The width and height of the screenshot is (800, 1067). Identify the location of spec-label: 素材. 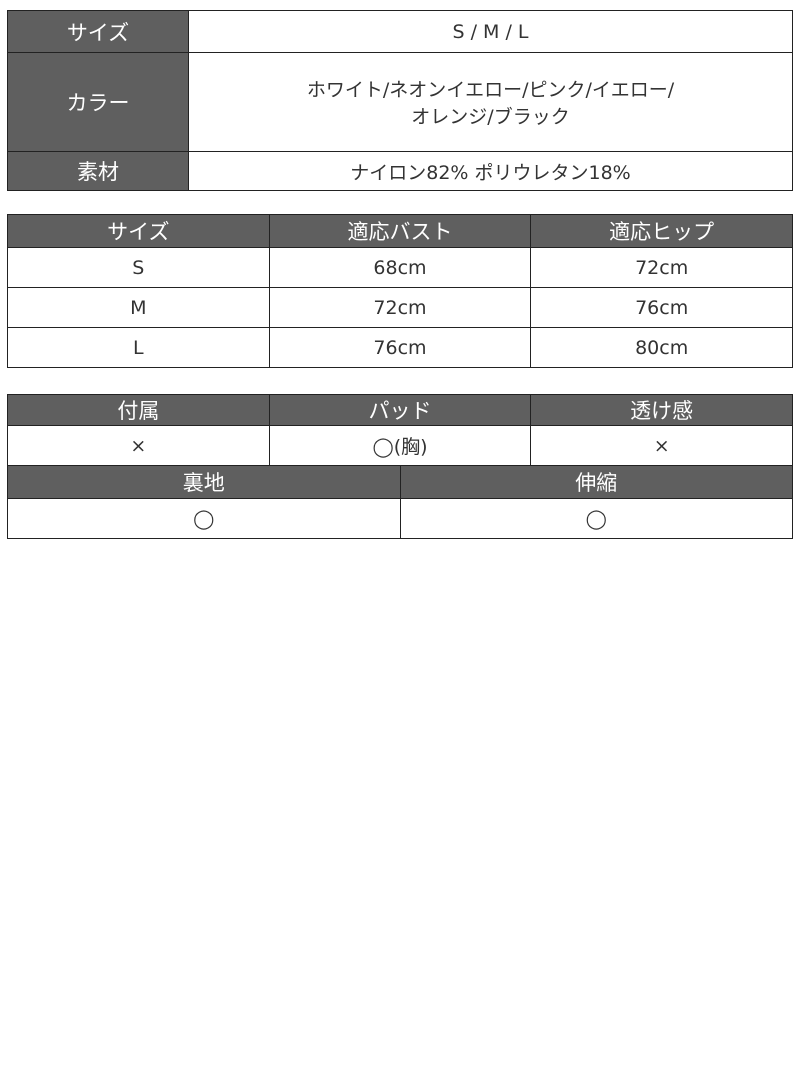
(98, 171).